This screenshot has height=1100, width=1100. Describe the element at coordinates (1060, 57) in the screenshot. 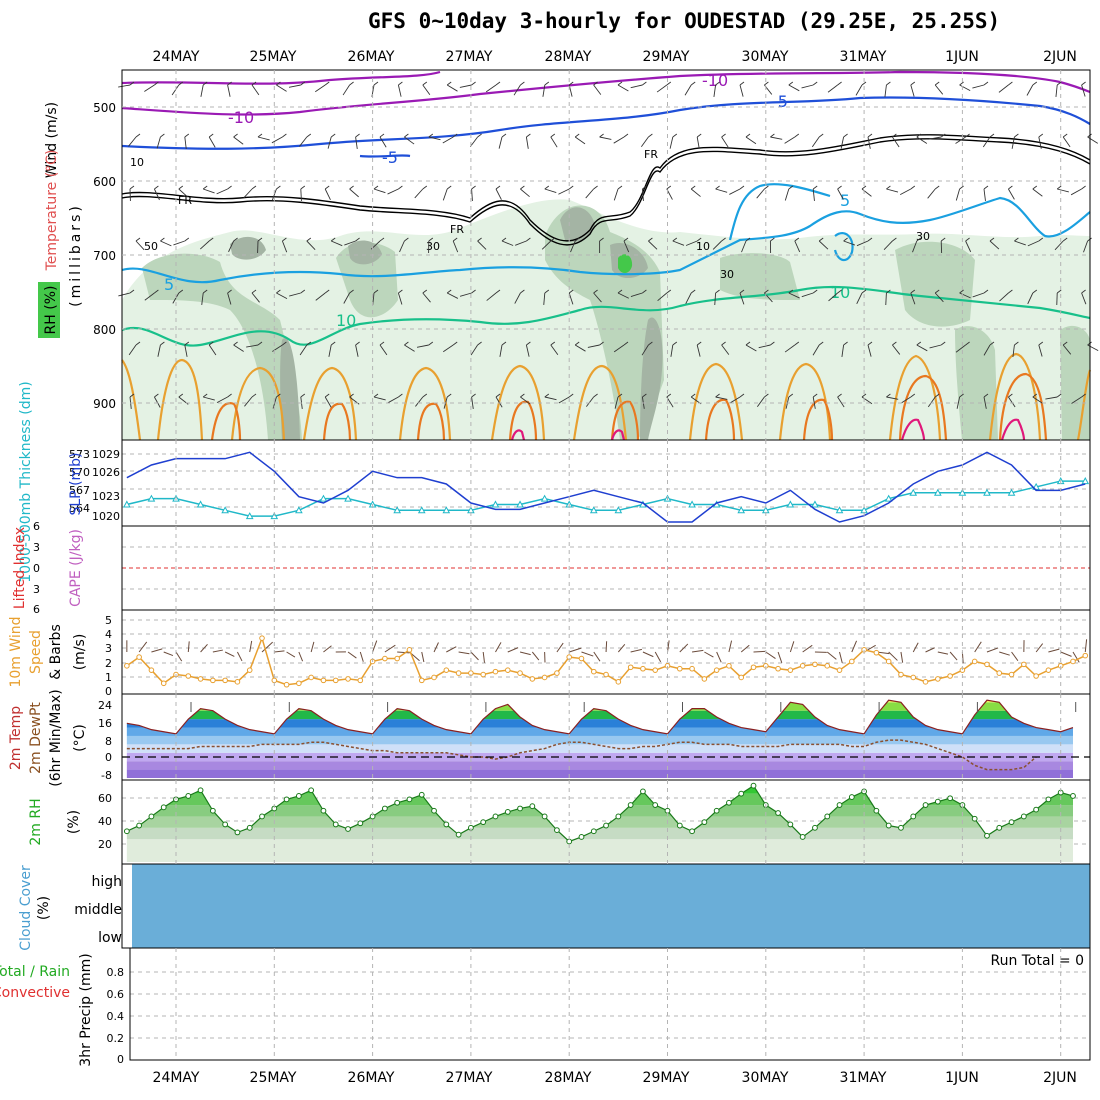

I see `date-label: 2JUN` at that location.